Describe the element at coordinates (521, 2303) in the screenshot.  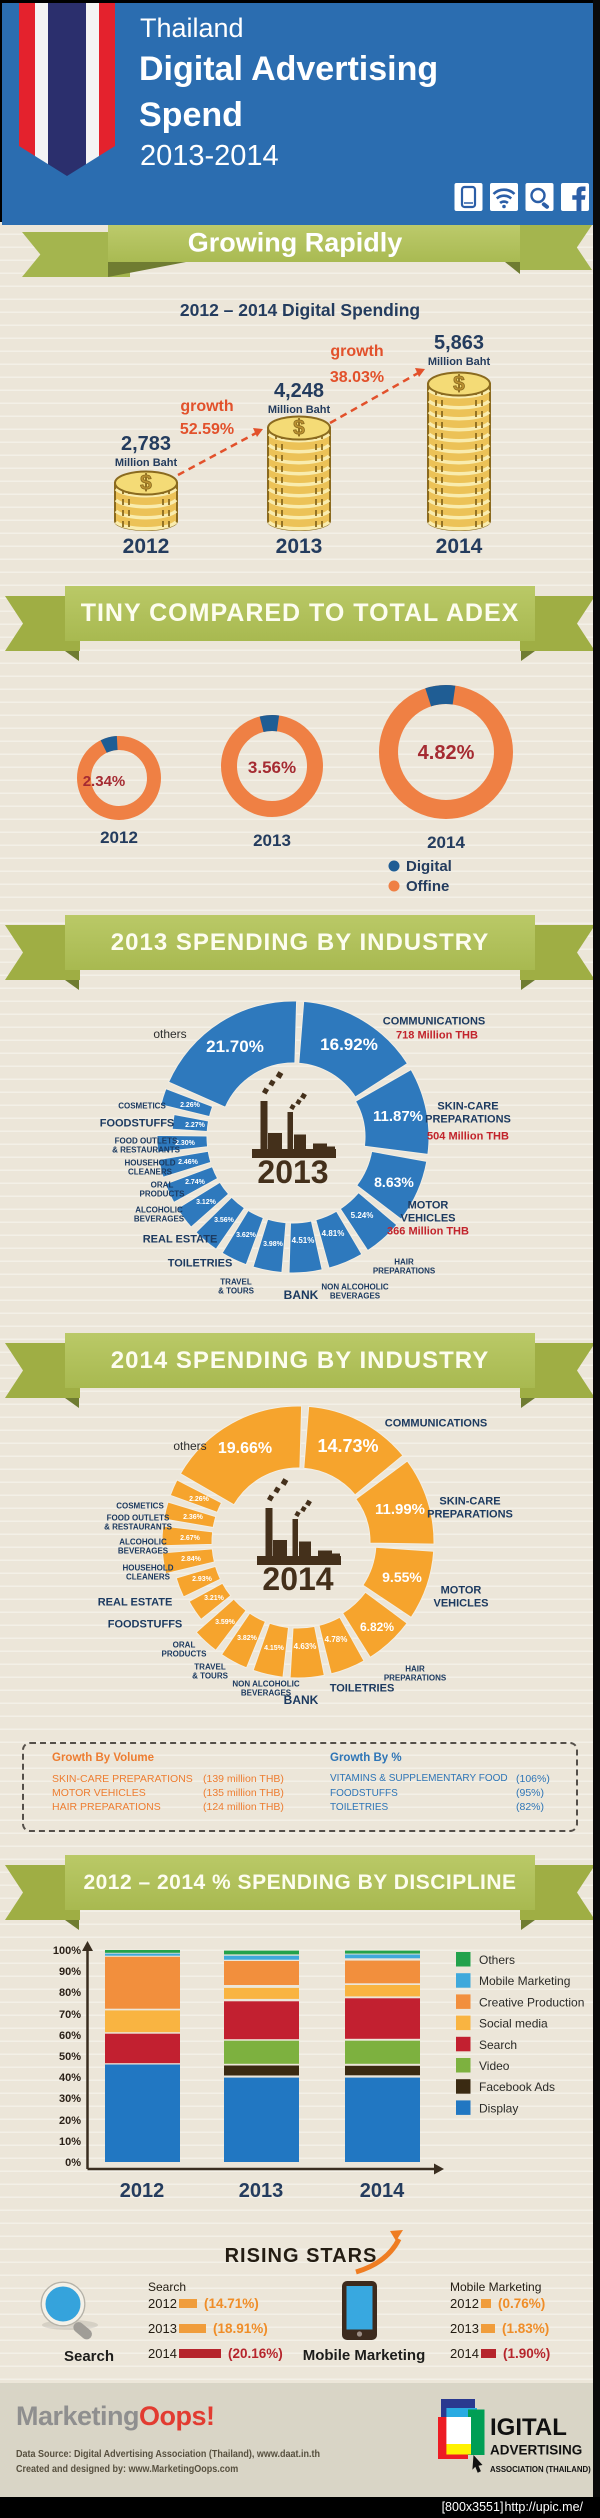
I see `svg-text: (0.76%)` at that location.